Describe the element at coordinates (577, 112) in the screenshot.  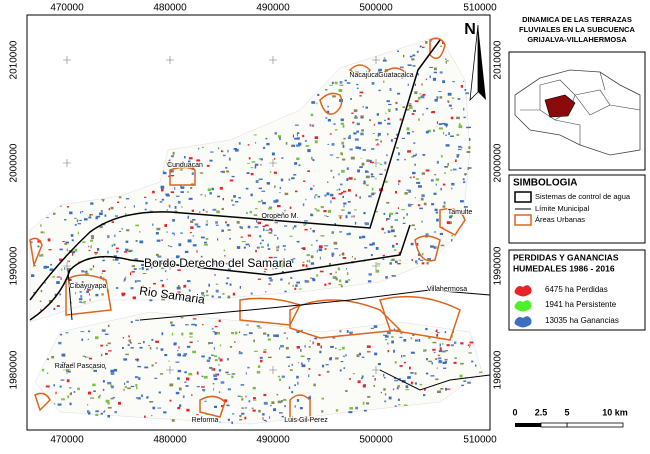
I see `inset-state` at that location.